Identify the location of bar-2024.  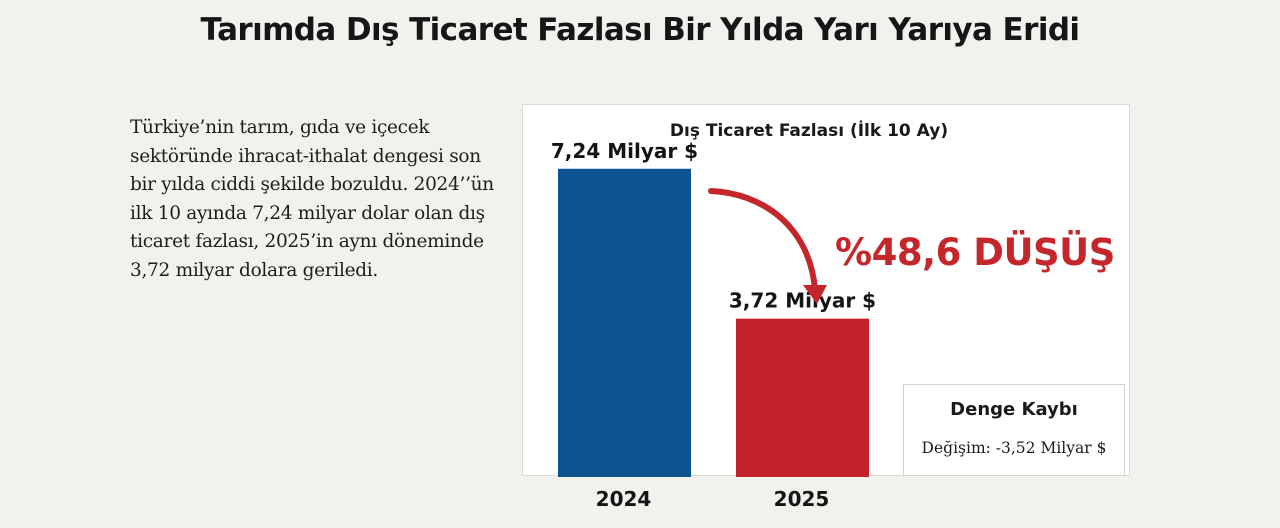
(624, 322).